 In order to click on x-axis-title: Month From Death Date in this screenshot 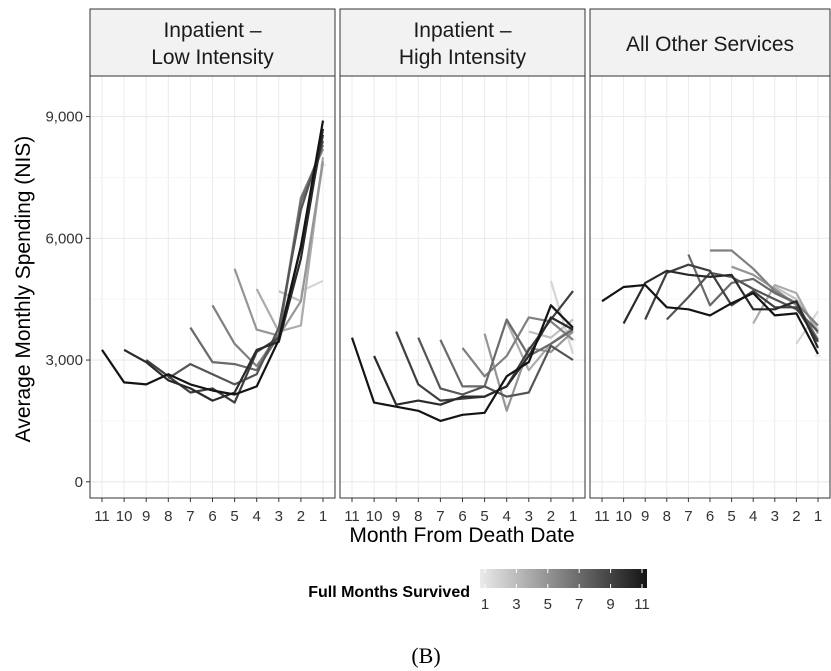, I will do `click(461, 535)`.